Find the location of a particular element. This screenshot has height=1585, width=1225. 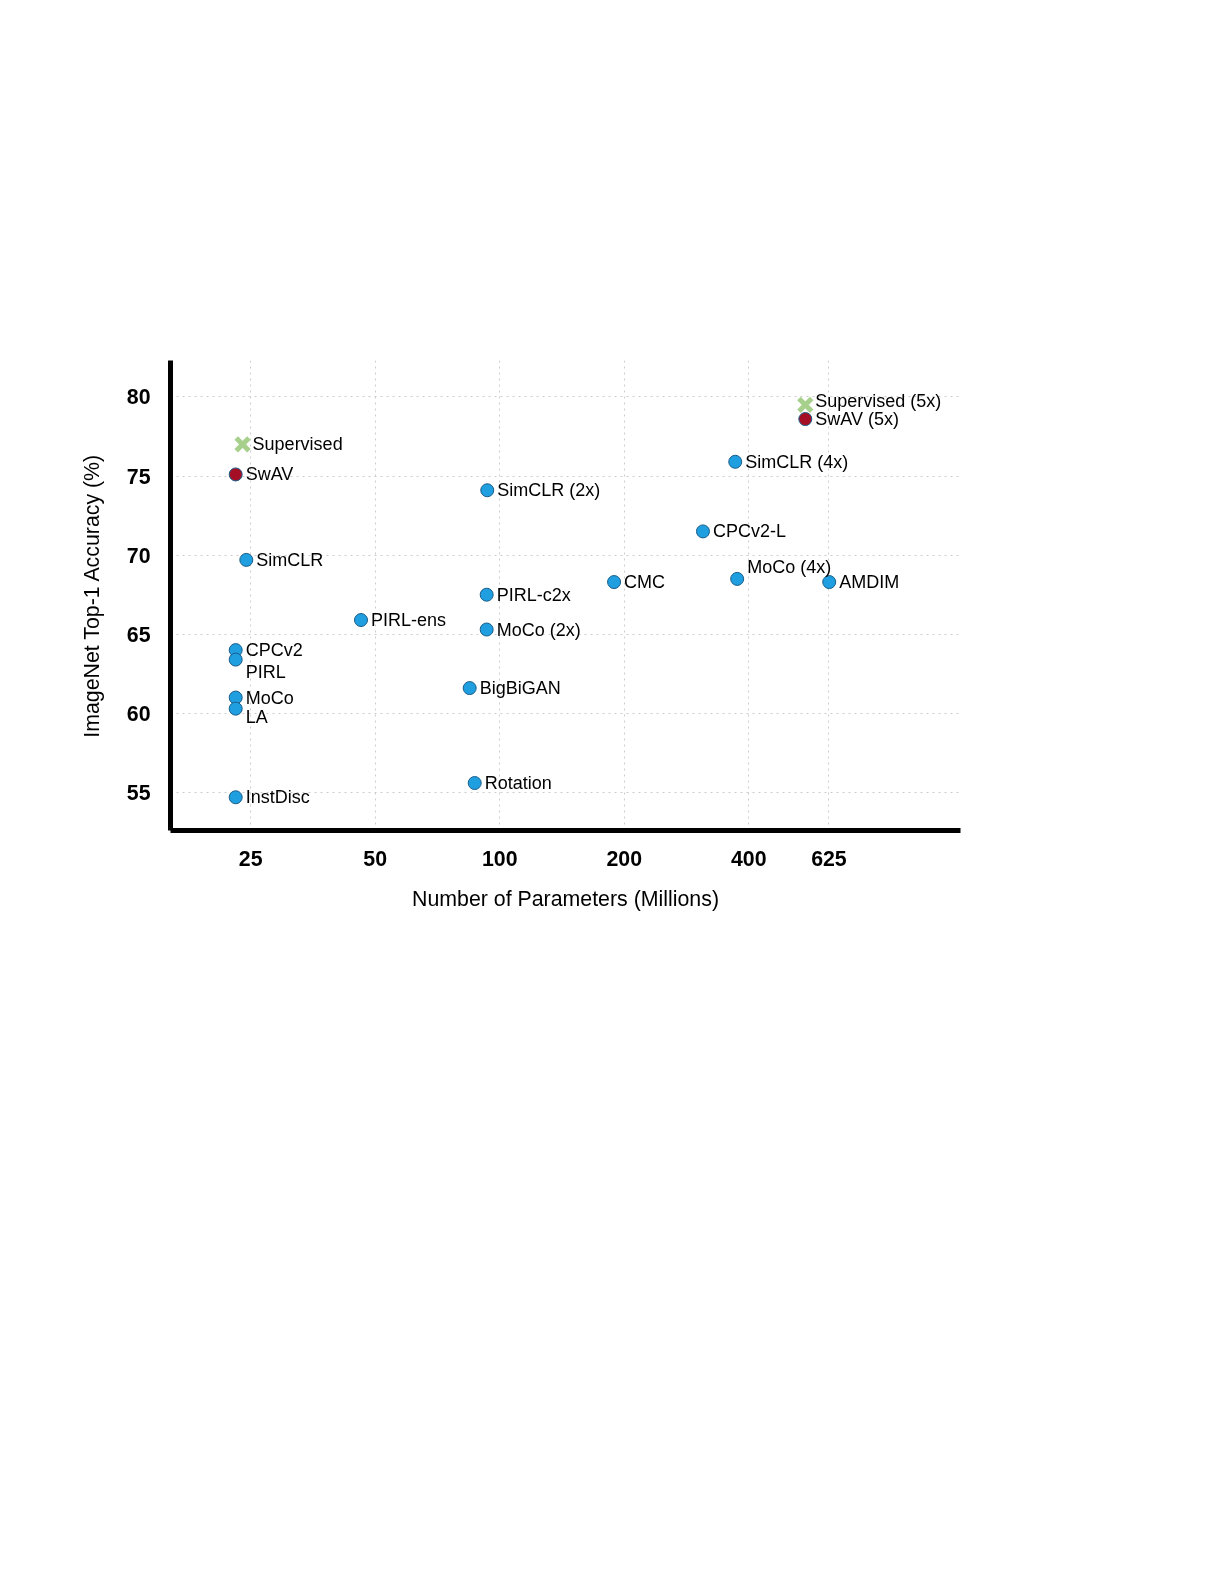

x-tick-label: 200 is located at coordinates (624, 858).